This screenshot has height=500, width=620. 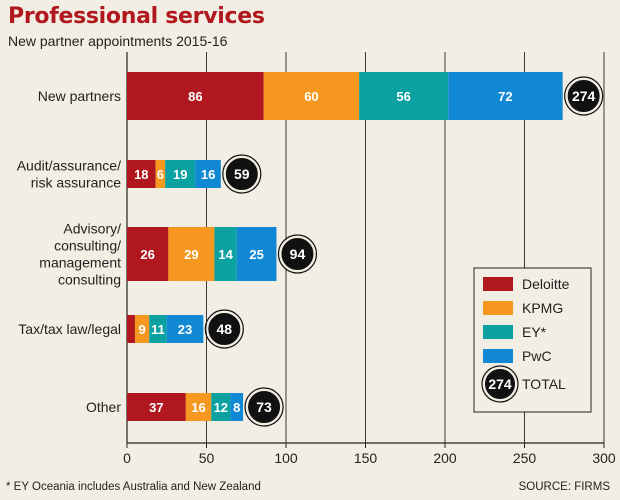 I want to click on bar-value-label: 23, so click(x=185, y=329).